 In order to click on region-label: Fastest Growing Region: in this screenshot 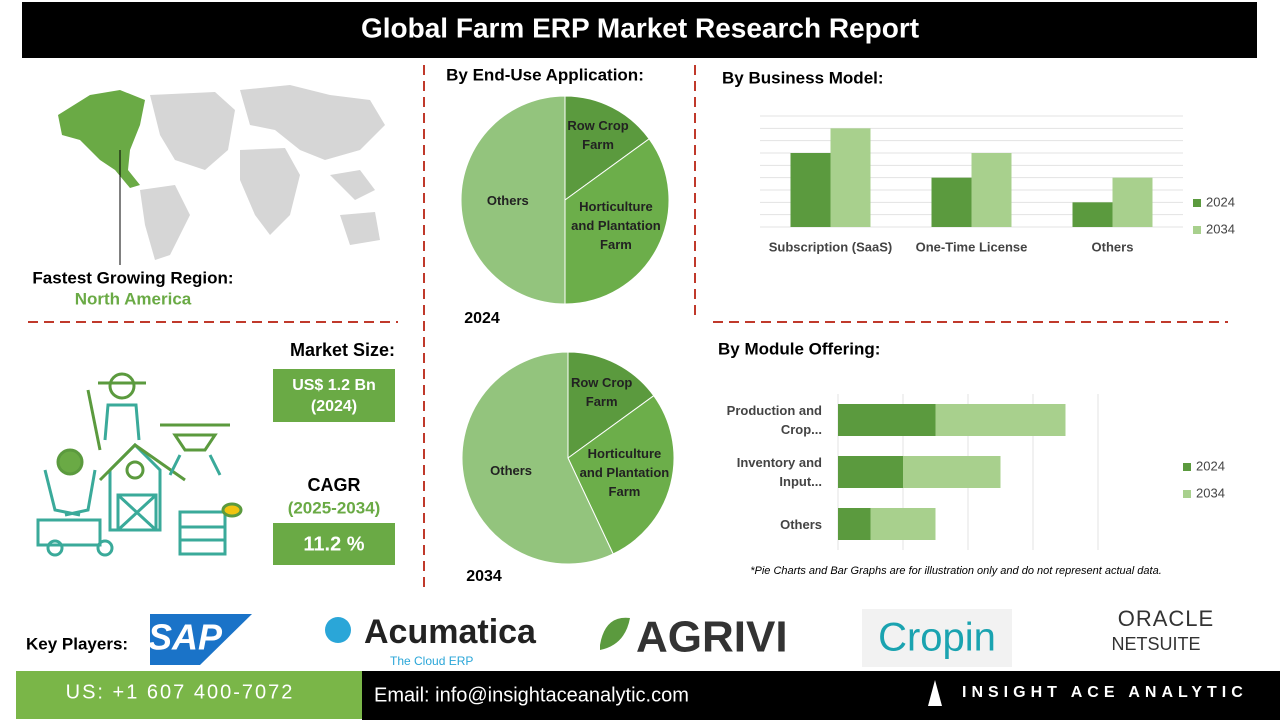, I will do `click(132, 277)`.